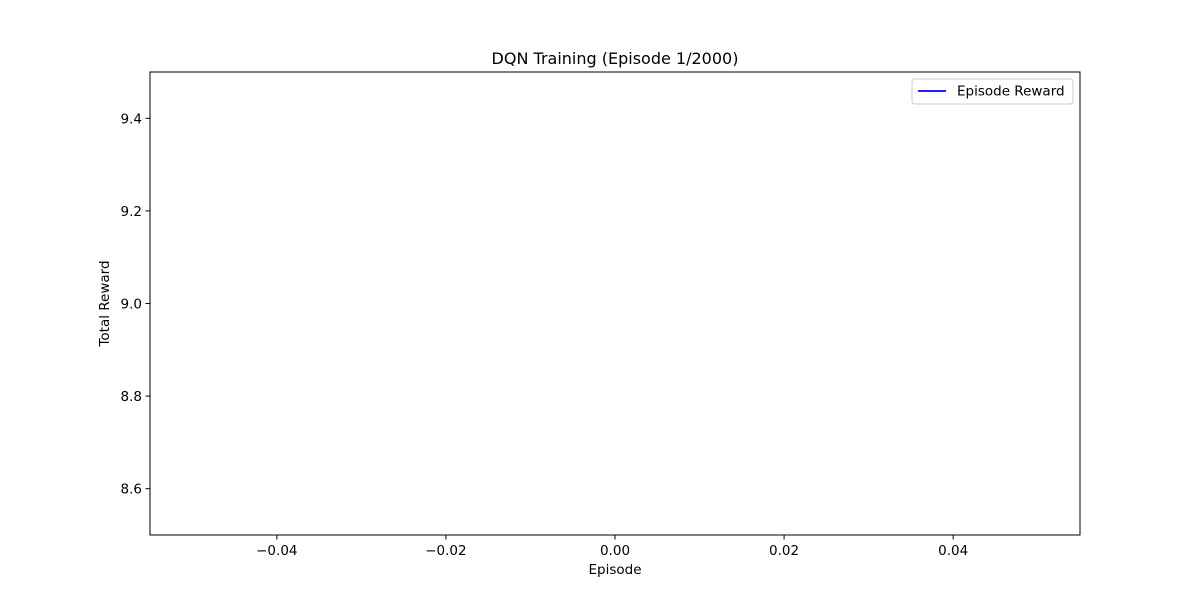  Describe the element at coordinates (445, 551) in the screenshot. I see `x-tick-label: −0.02` at that location.